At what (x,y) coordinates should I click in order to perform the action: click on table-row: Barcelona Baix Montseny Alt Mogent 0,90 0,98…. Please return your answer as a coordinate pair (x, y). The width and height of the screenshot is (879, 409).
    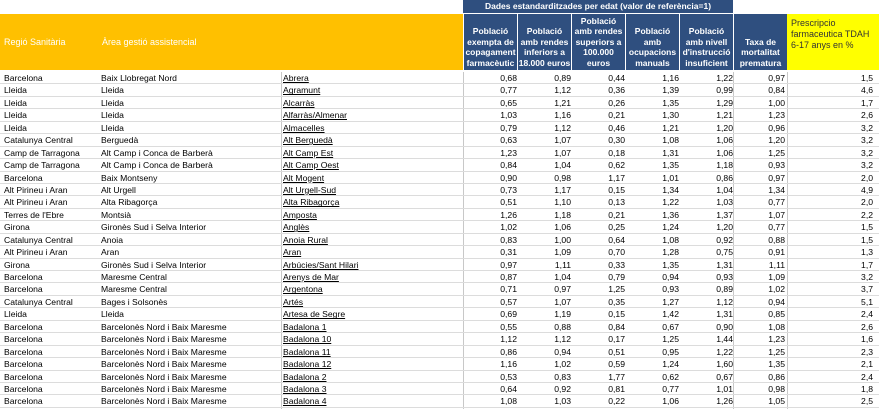
    Looking at the image, I should click on (439, 178).